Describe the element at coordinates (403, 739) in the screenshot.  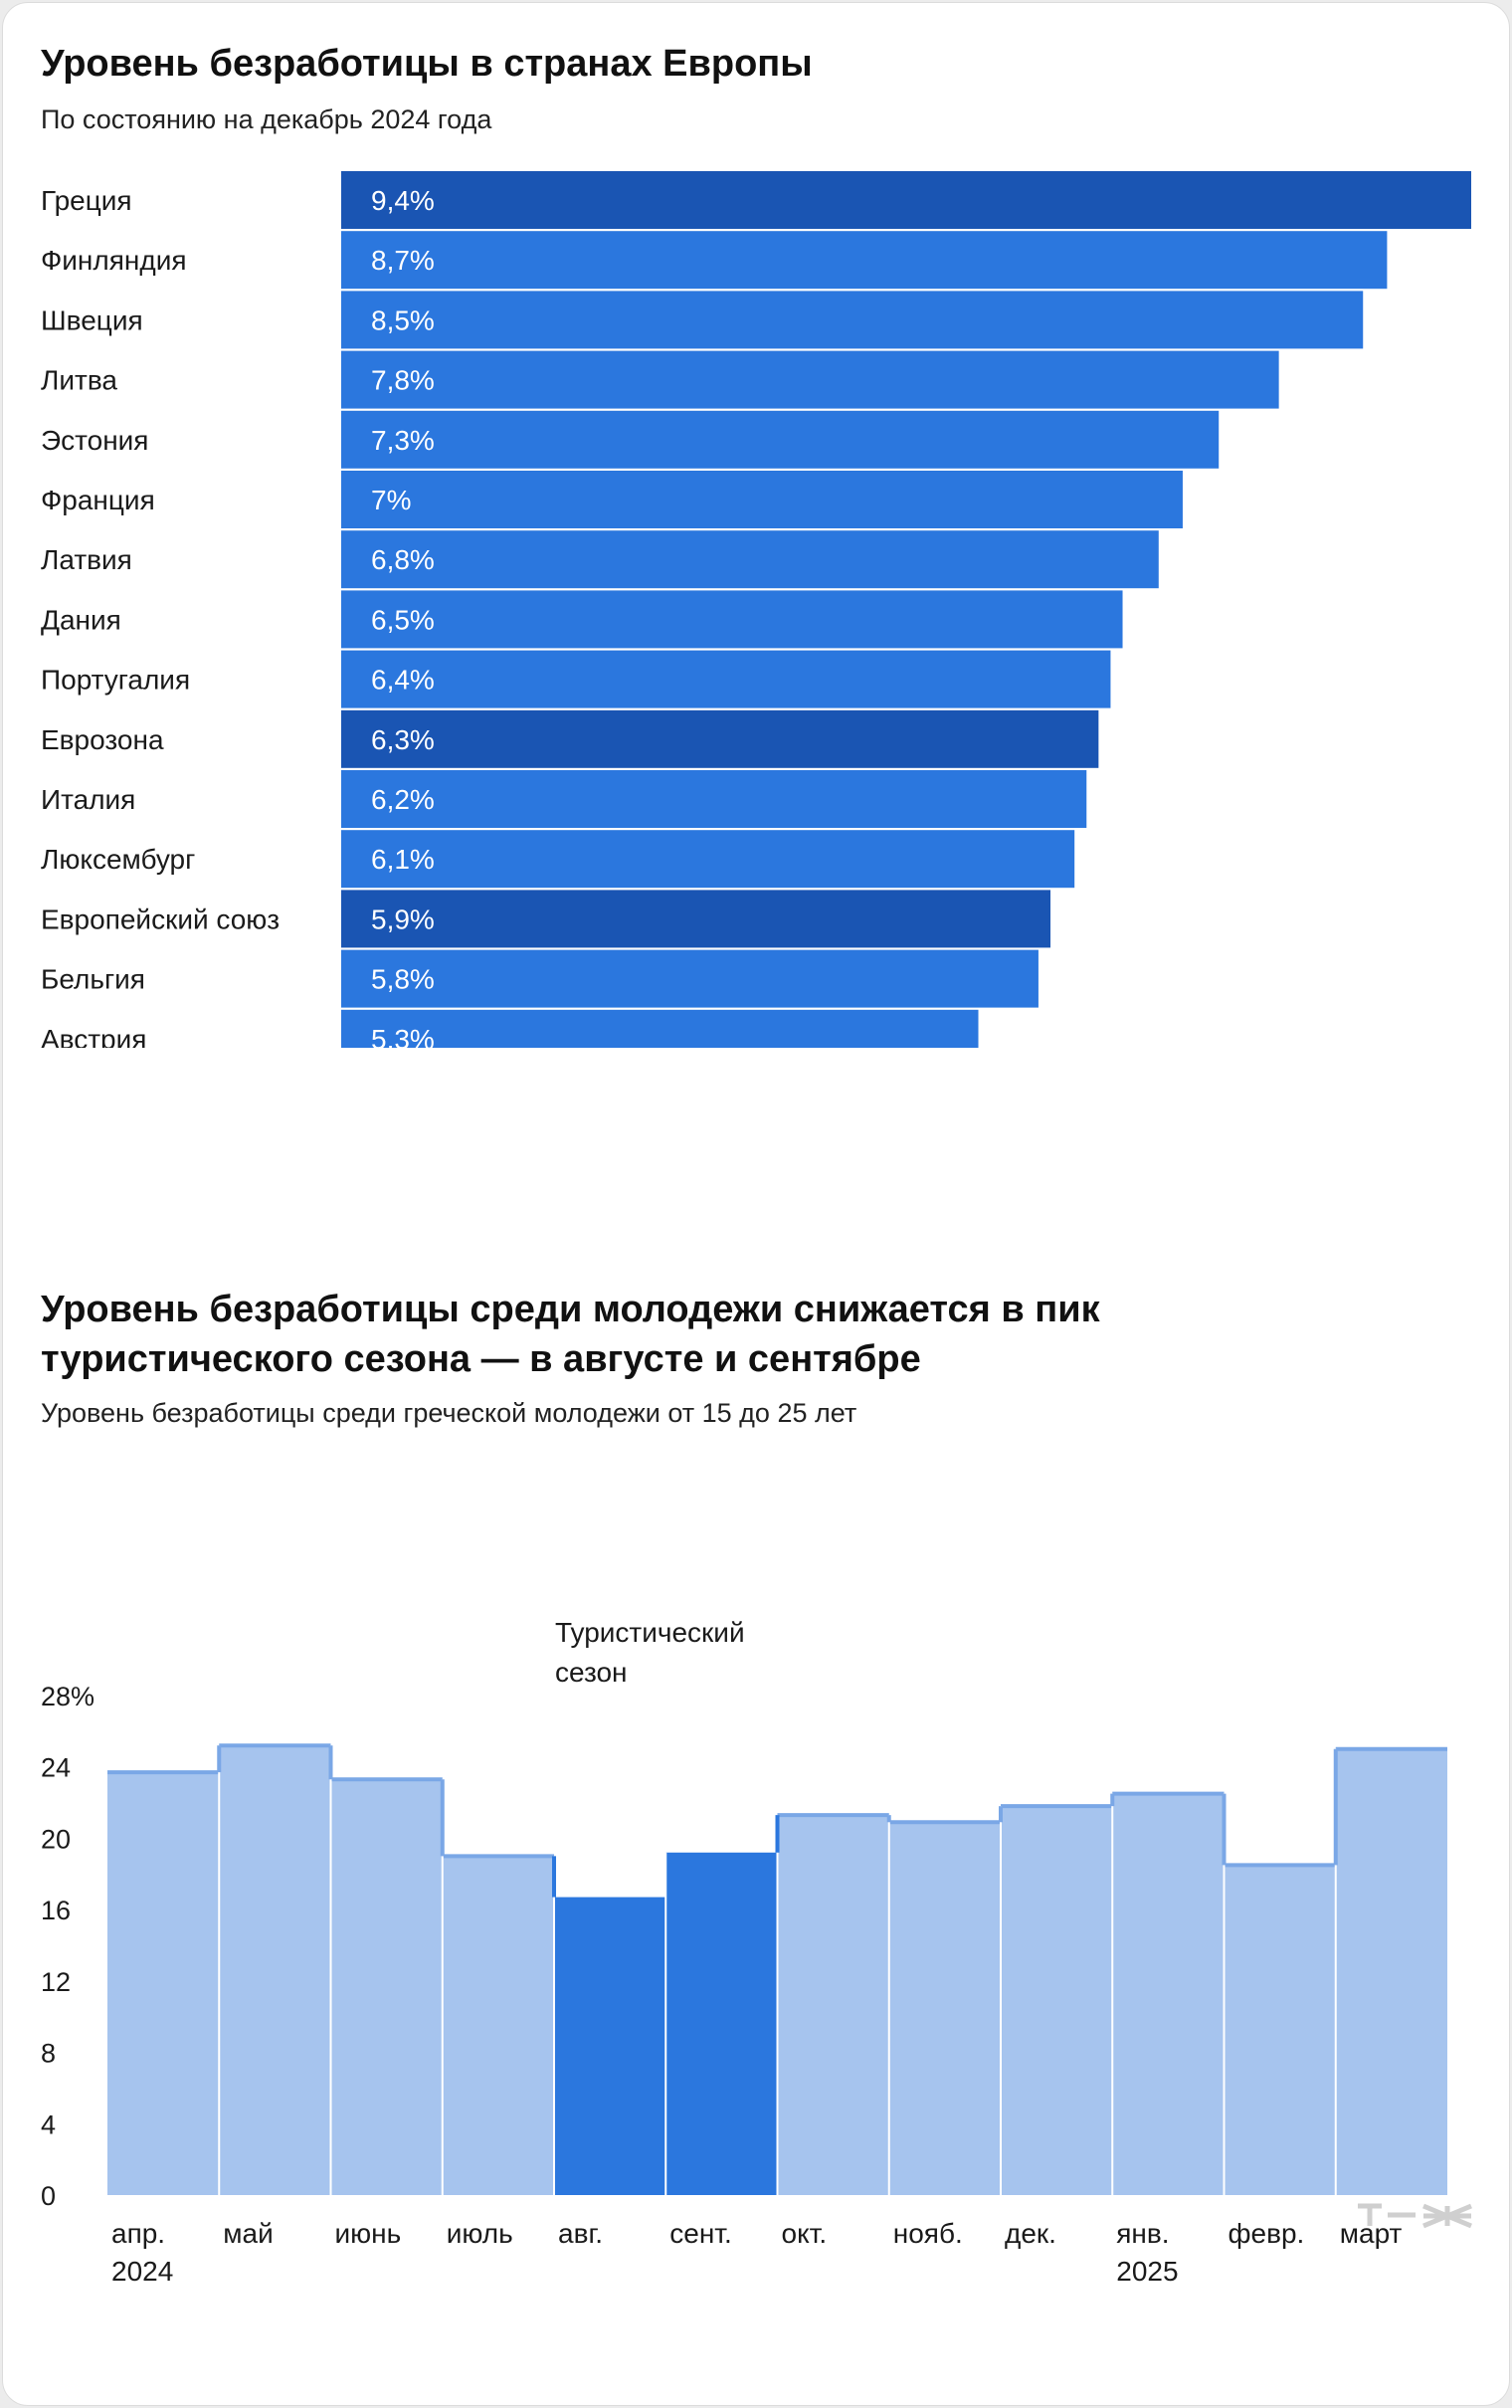
I see `bar-value-label: 6,3%` at that location.